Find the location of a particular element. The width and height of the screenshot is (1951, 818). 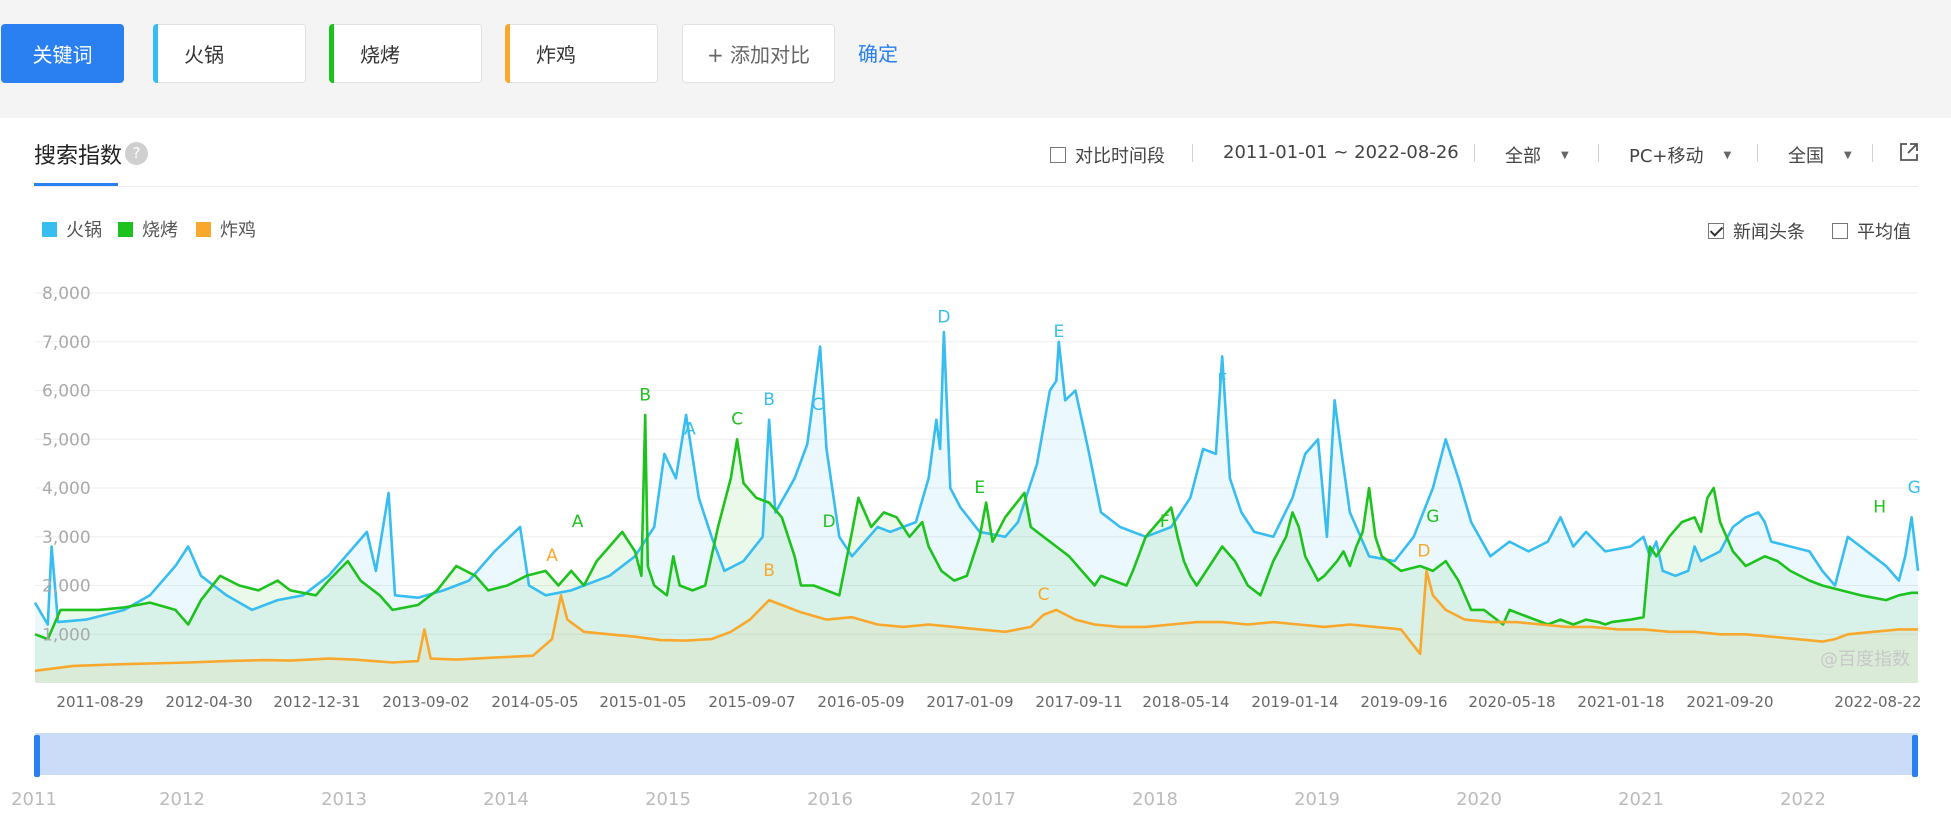

average-label: 平均值 is located at coordinates (1884, 232).